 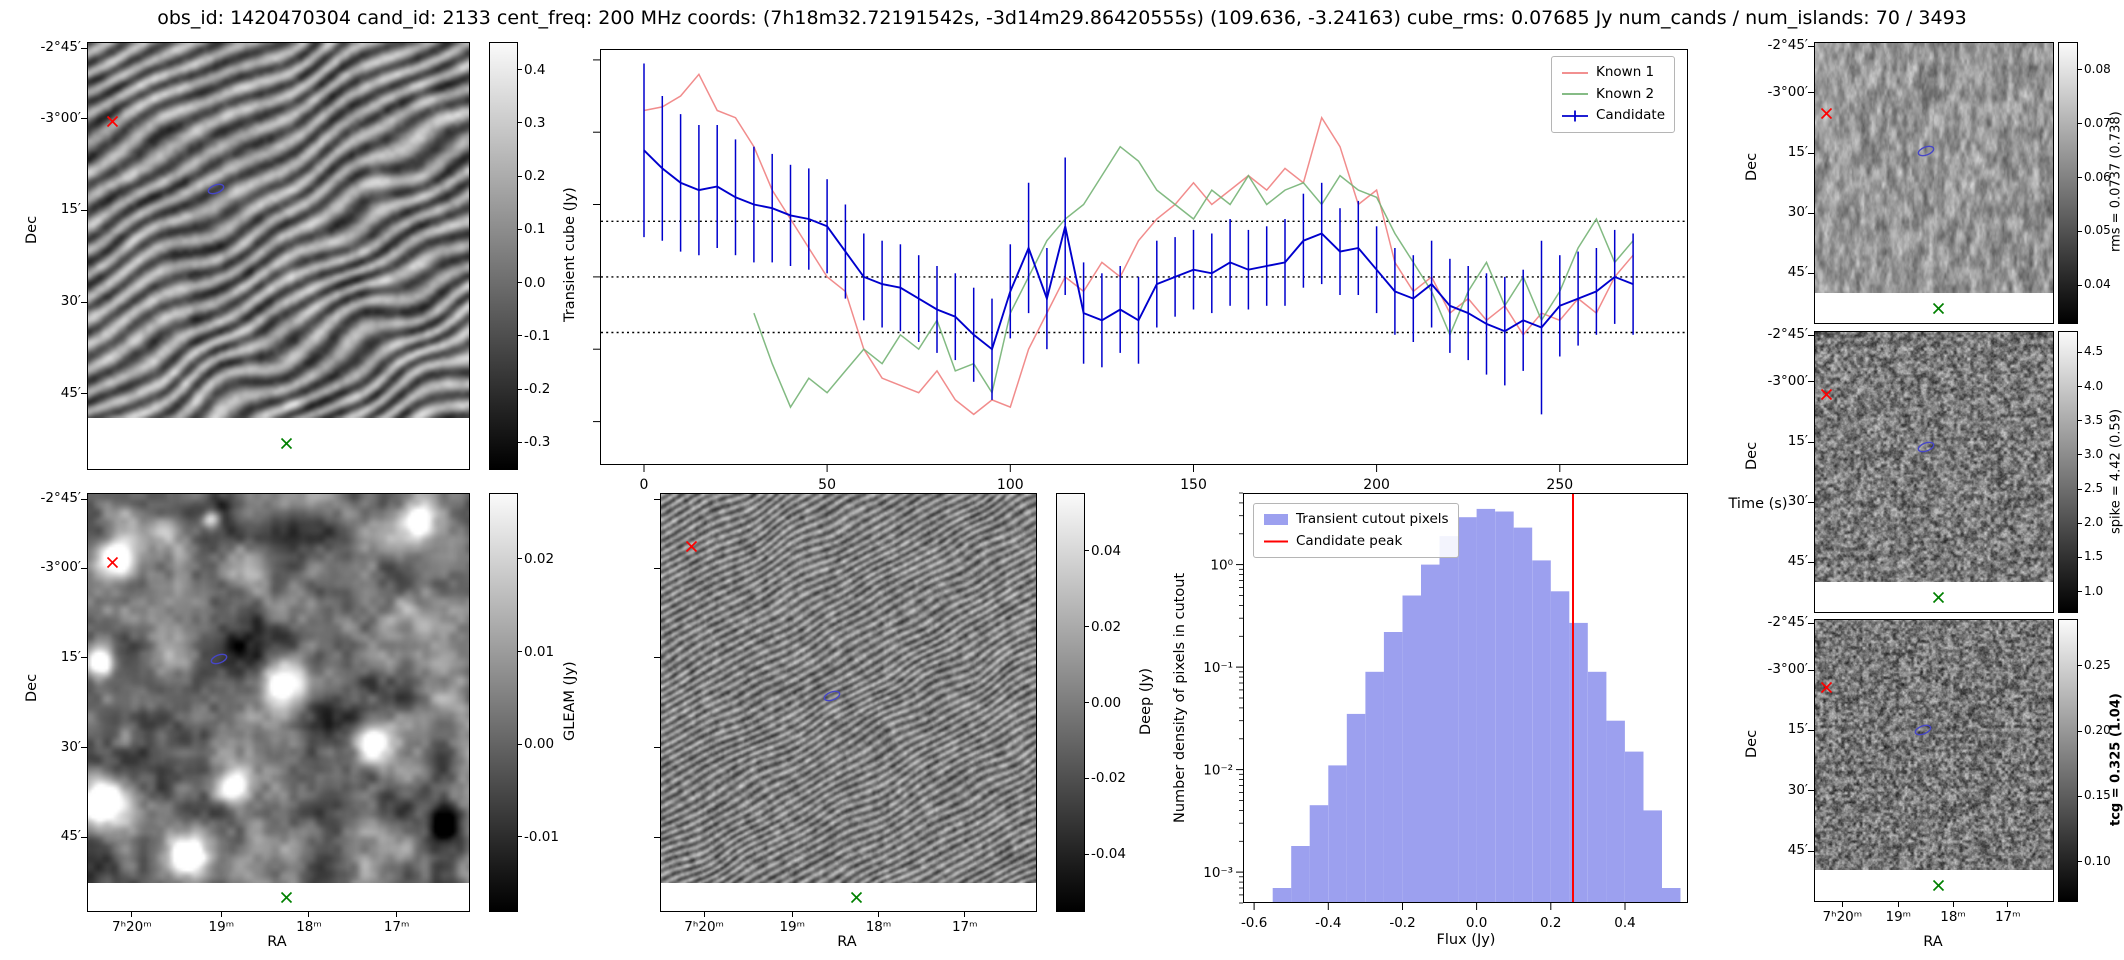 I want to click on flux-tick-label: 0.0, so click(x=1476, y=923).